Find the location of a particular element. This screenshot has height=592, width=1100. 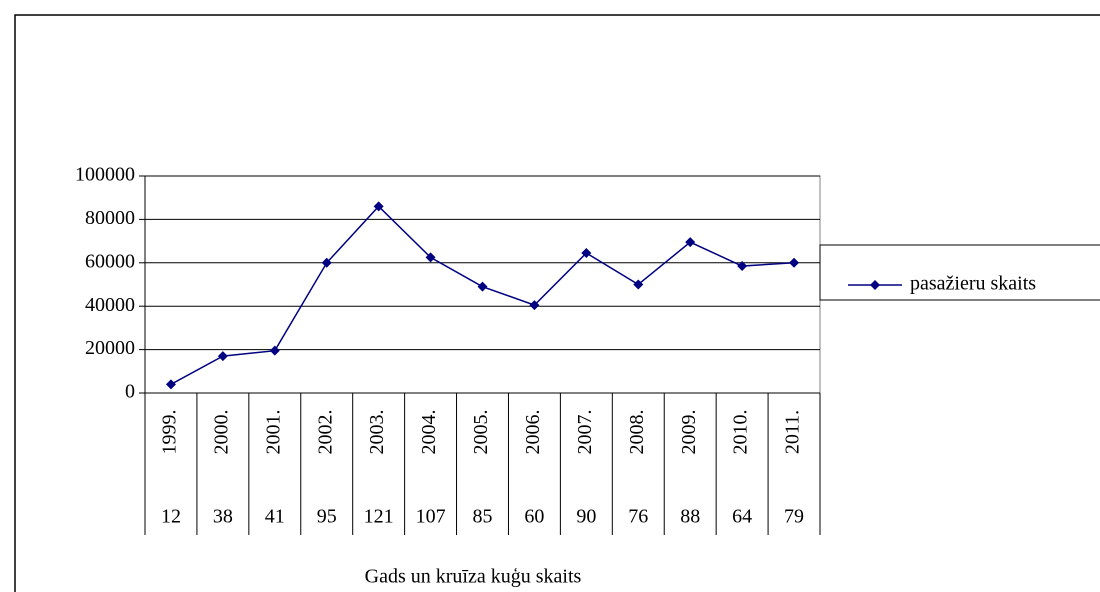

x-tick-label: 2000. is located at coordinates (221, 432).